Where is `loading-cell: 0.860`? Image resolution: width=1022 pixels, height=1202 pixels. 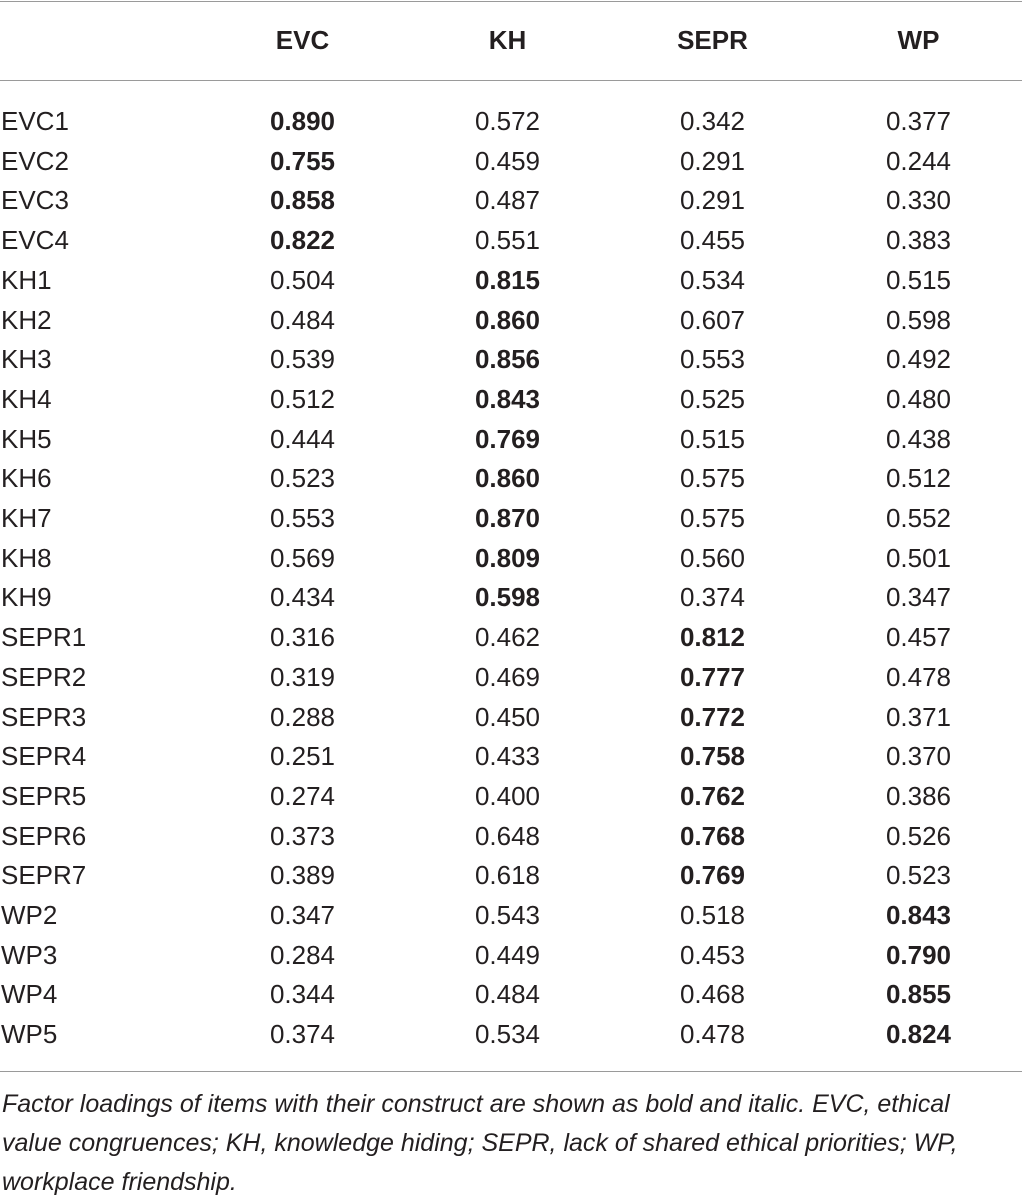 loading-cell: 0.860 is located at coordinates (507, 319).